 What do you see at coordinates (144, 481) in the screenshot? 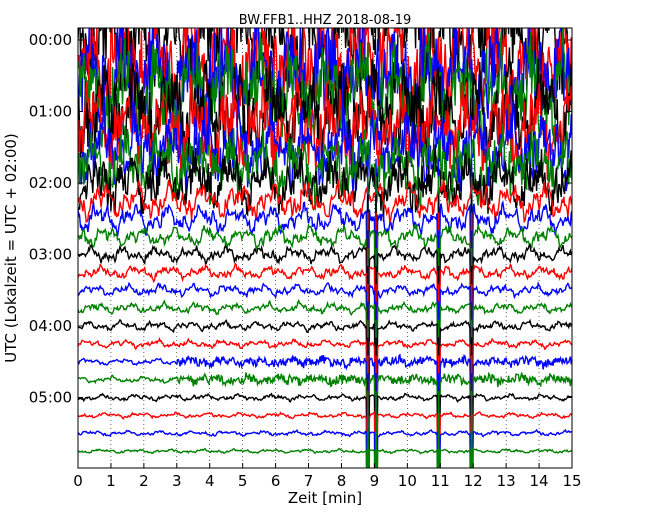
I see `x-tick-label: 2` at bounding box center [144, 481].